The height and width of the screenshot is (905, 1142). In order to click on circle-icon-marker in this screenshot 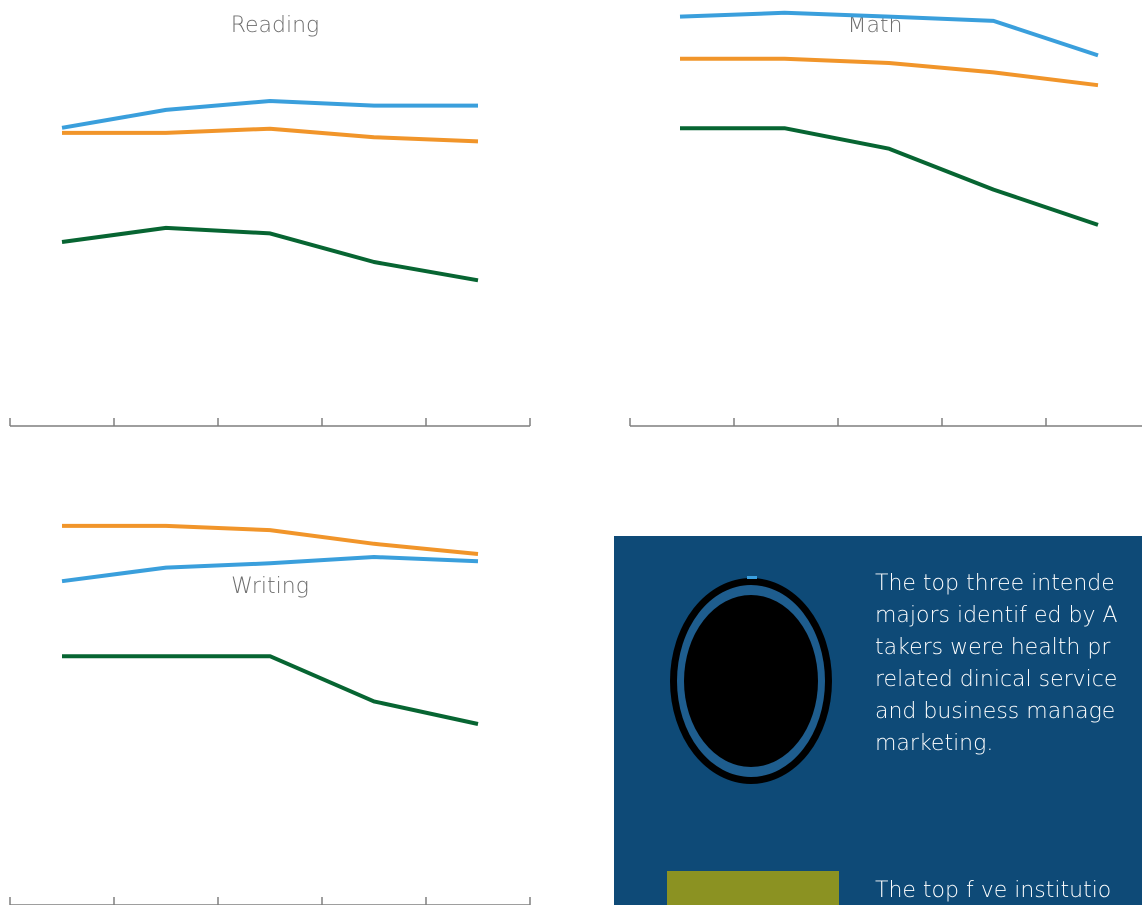, I will do `click(752, 577)`.